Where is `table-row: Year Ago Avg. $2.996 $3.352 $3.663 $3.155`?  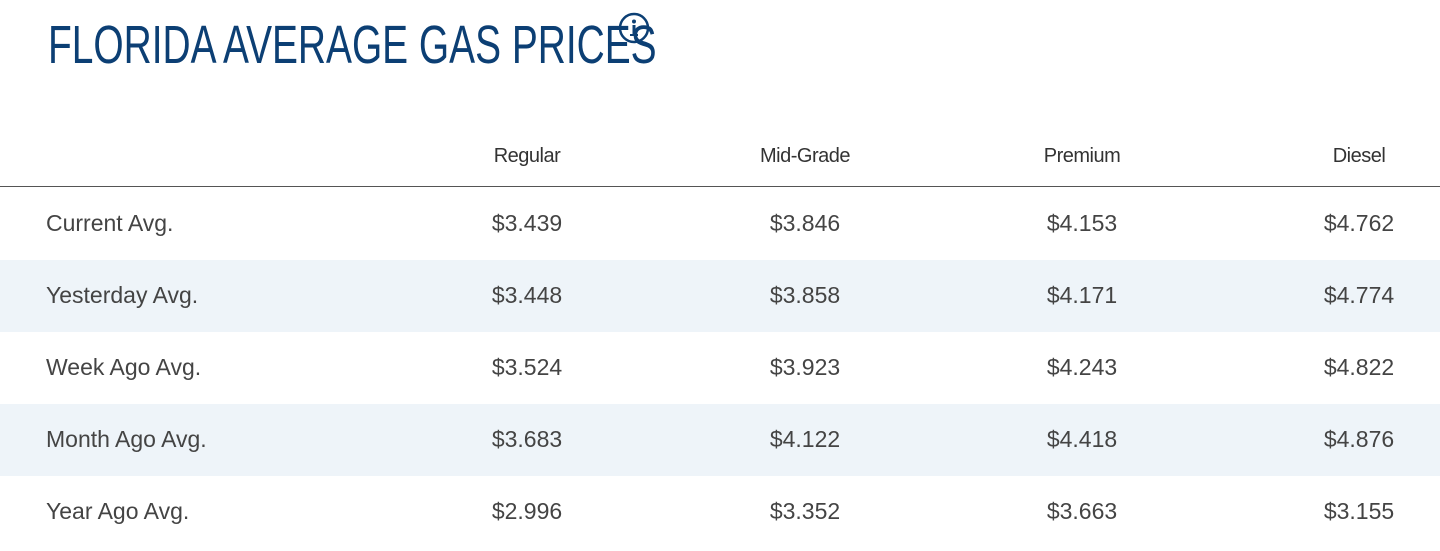 table-row: Year Ago Avg. $2.996 $3.352 $3.663 $3.155 is located at coordinates (720, 512).